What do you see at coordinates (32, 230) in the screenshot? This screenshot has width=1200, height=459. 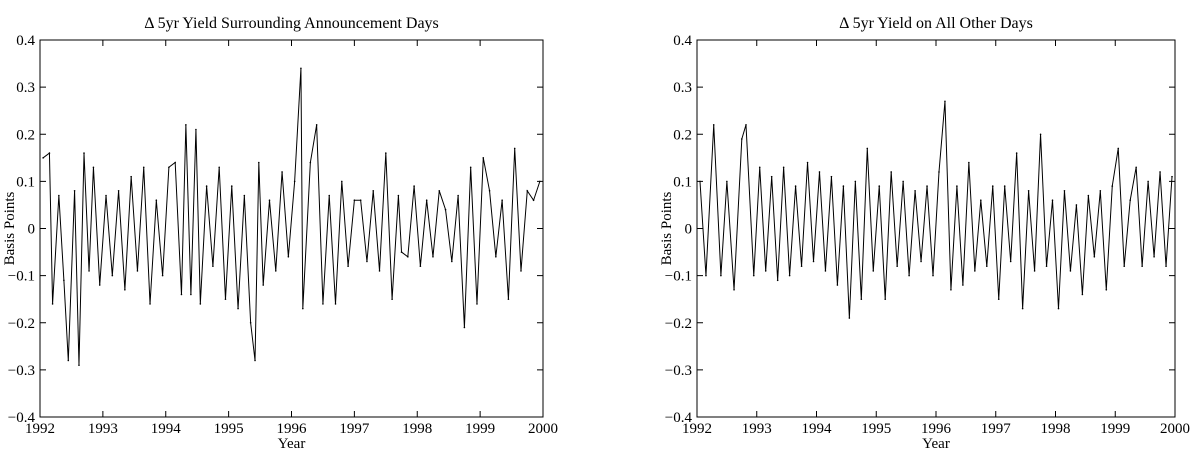 I see `y-tick-label: 0` at bounding box center [32, 230].